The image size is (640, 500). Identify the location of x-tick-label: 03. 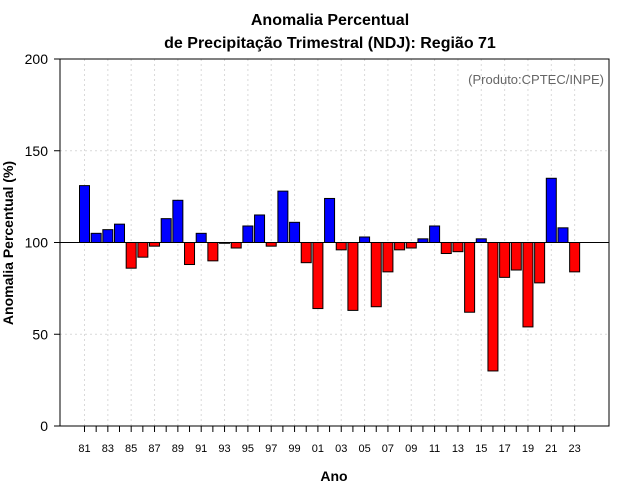
(341, 449).